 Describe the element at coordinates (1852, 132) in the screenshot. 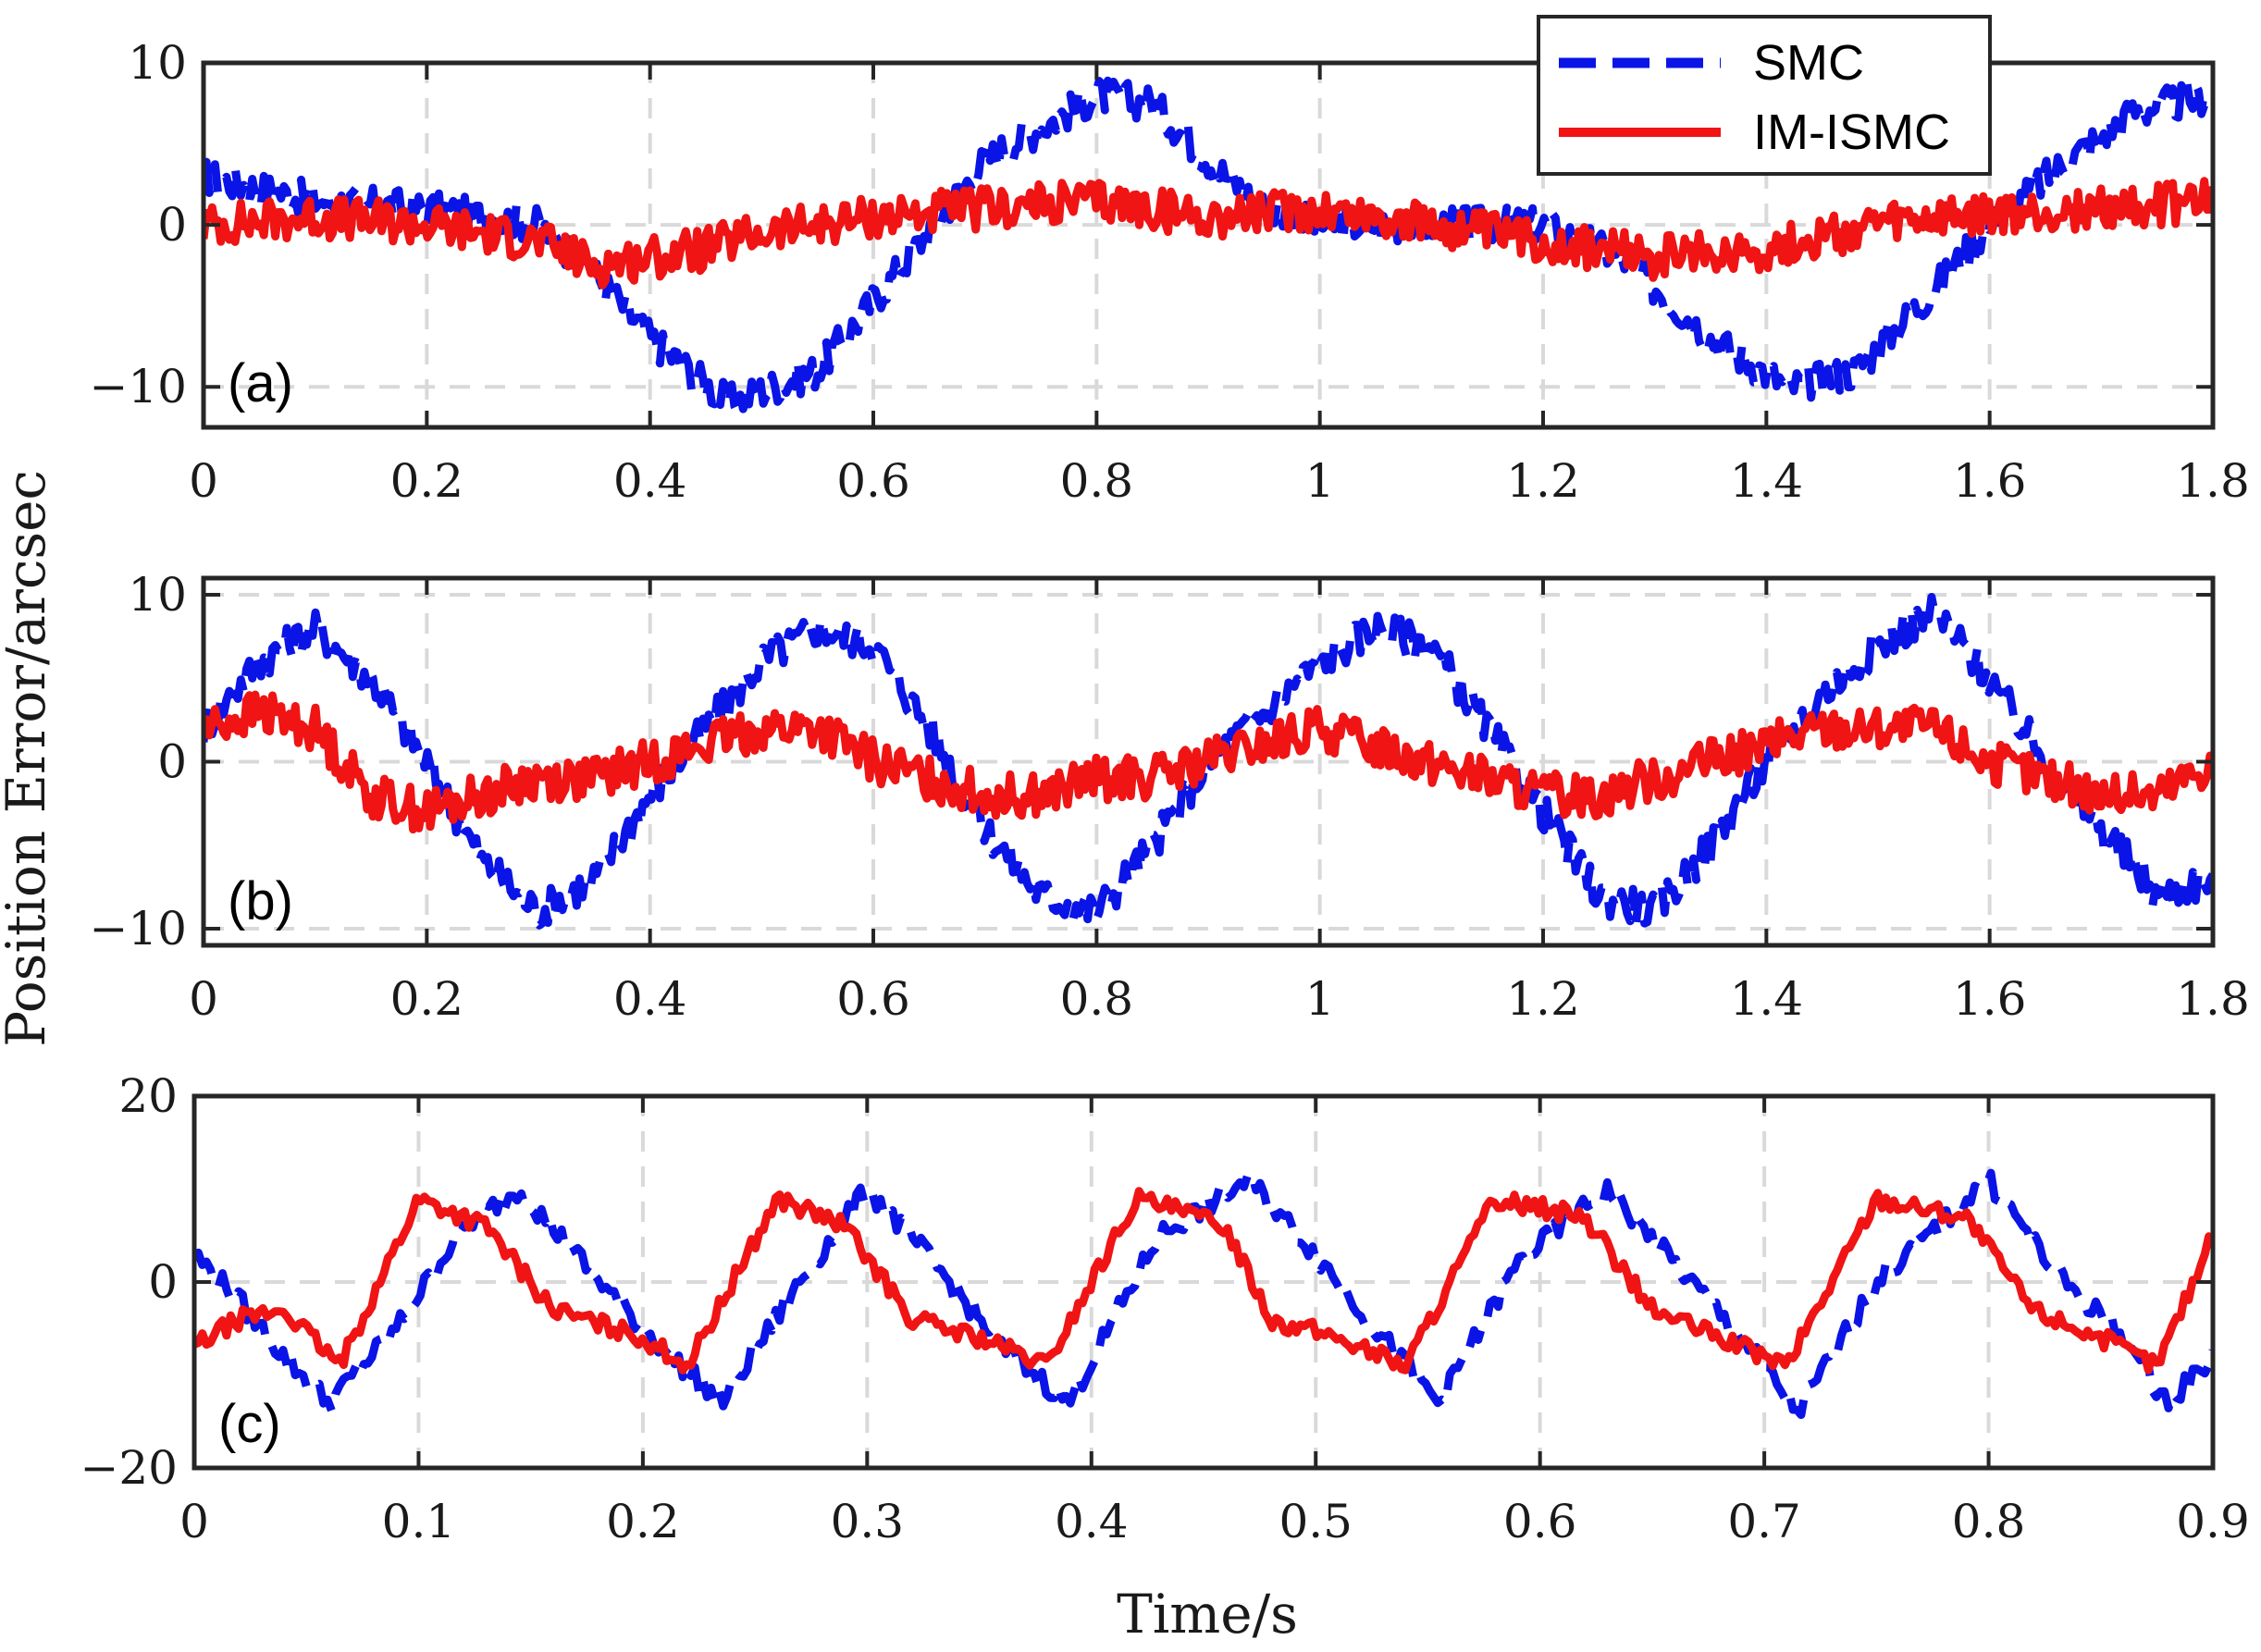

I see `legend-im-ismc-label: IM-ISMC` at that location.